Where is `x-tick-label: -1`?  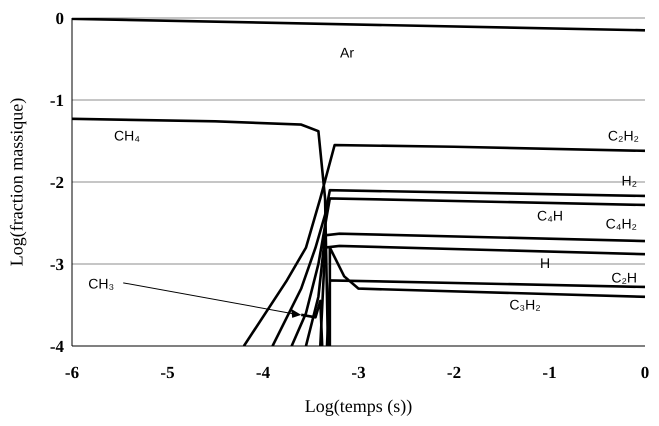 x-tick-label: -1 is located at coordinates (549, 372).